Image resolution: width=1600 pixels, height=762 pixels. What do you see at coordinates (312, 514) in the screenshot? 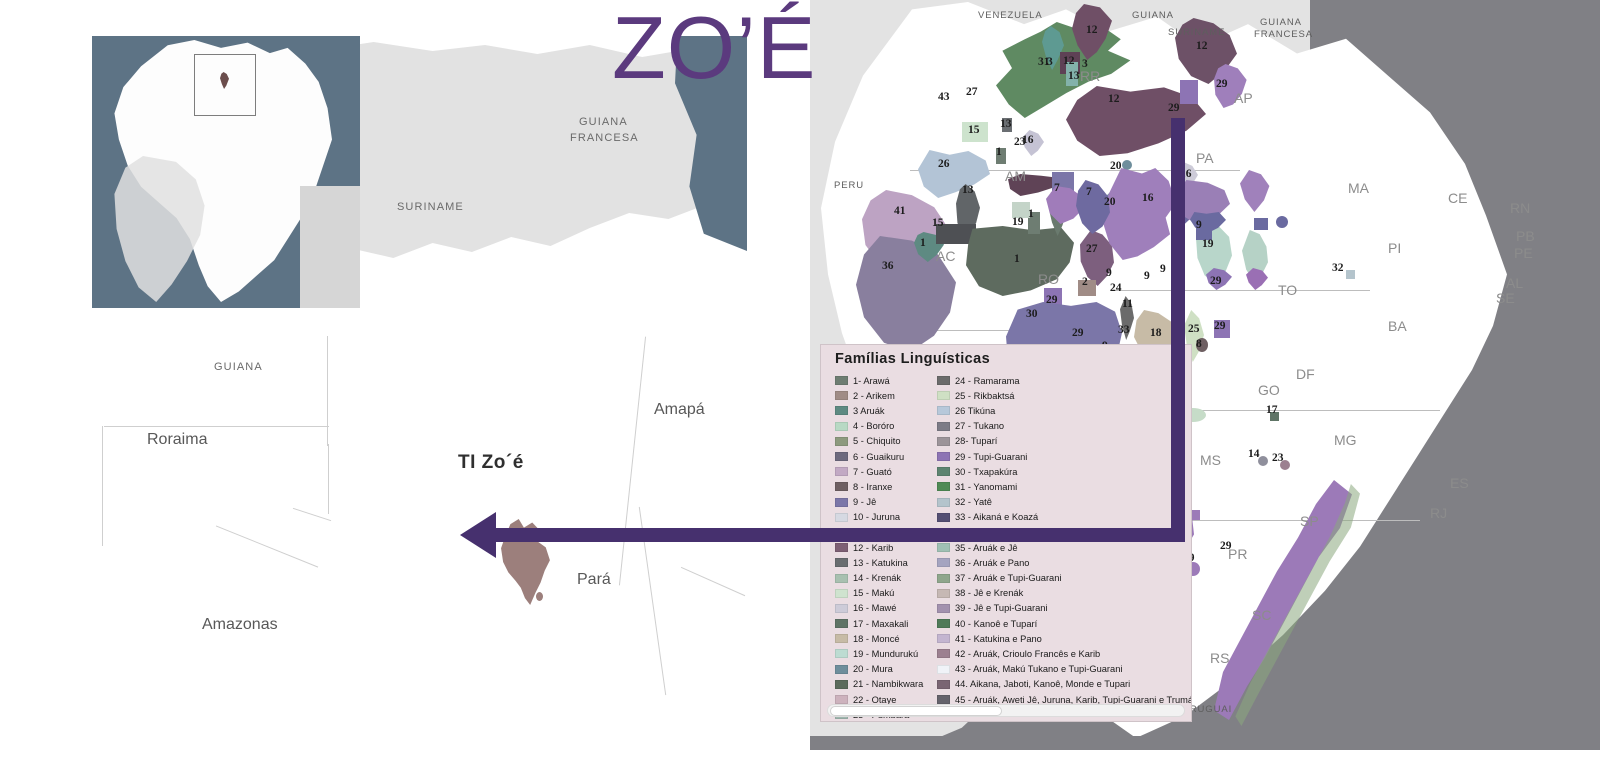
I see `border-amazonas-para-lower` at bounding box center [312, 514].